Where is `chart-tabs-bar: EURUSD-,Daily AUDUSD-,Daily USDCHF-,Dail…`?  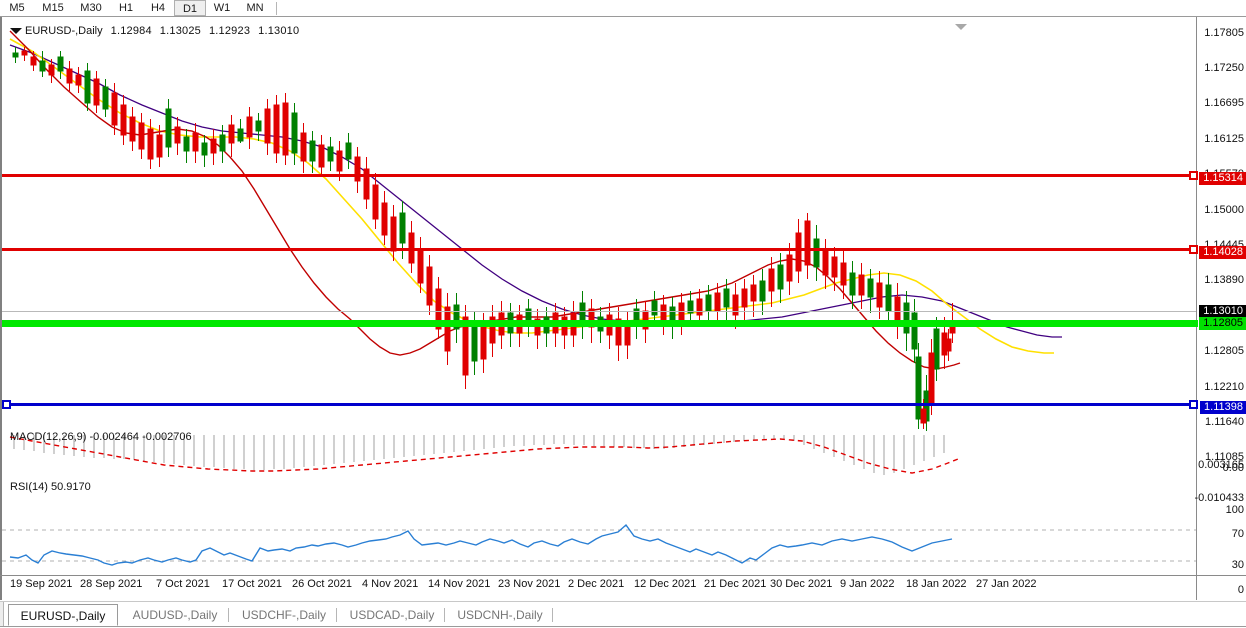 chart-tabs-bar: EURUSD-,Daily AUDUSD-,Daily USDCHF-,Dail… is located at coordinates (623, 614).